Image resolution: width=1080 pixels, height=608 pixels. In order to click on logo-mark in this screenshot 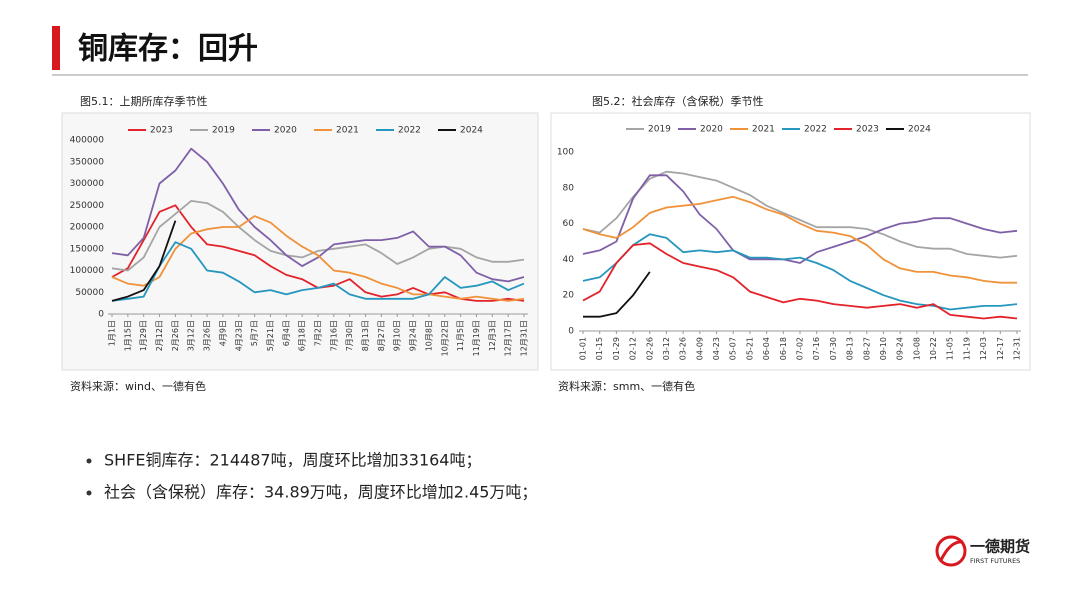, I will do `click(951, 551)`.